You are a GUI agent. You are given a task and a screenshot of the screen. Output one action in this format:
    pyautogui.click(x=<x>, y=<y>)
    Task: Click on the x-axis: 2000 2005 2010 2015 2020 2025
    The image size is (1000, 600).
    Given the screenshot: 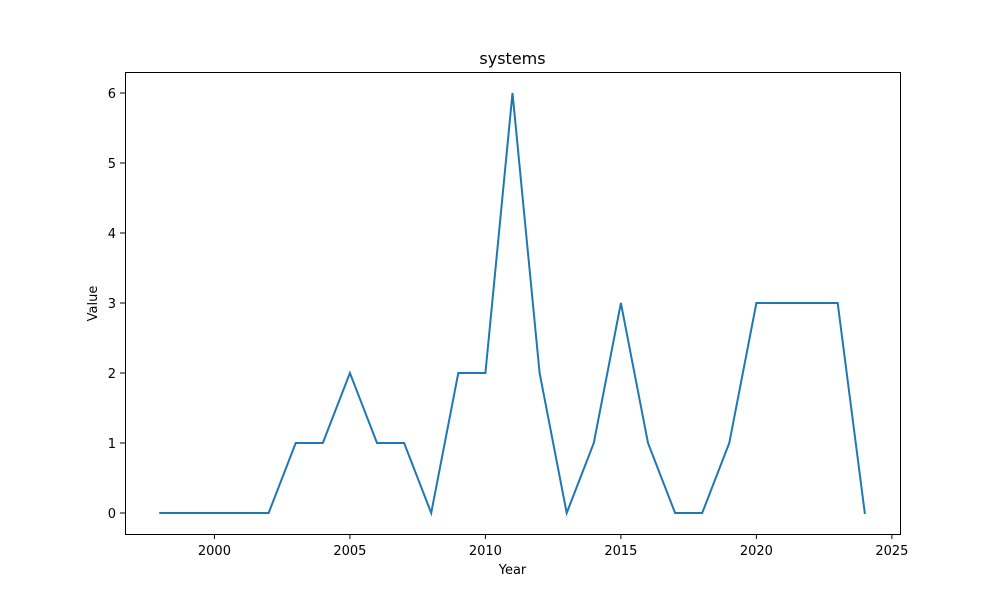 What is the action you would take?
    pyautogui.click(x=553, y=546)
    